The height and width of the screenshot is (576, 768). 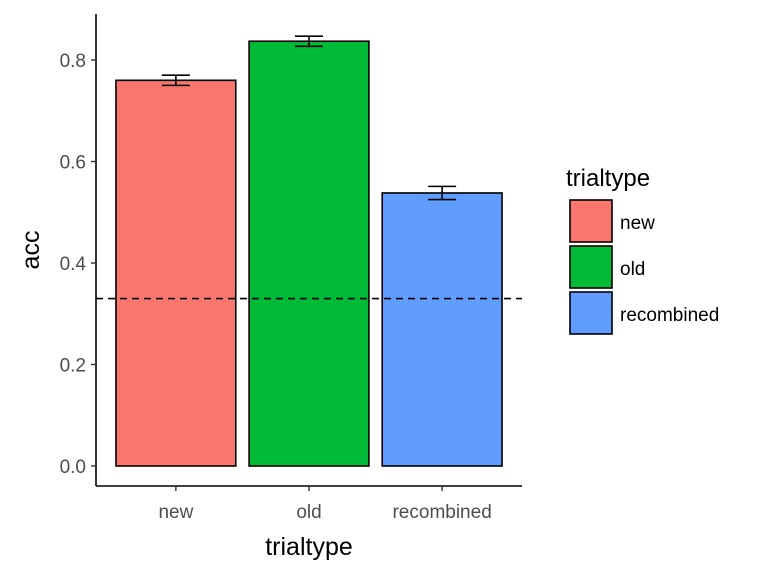 I want to click on x-axis-title: trialtype, so click(x=309, y=547).